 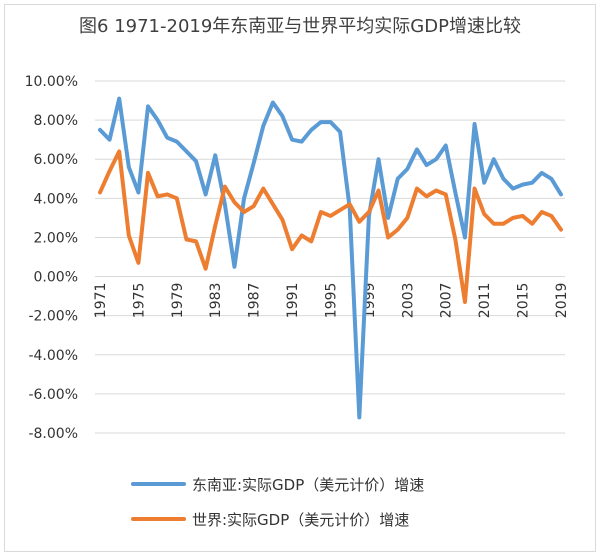 What do you see at coordinates (56, 238) in the screenshot?
I see `y-tick-label: 2.00%` at bounding box center [56, 238].